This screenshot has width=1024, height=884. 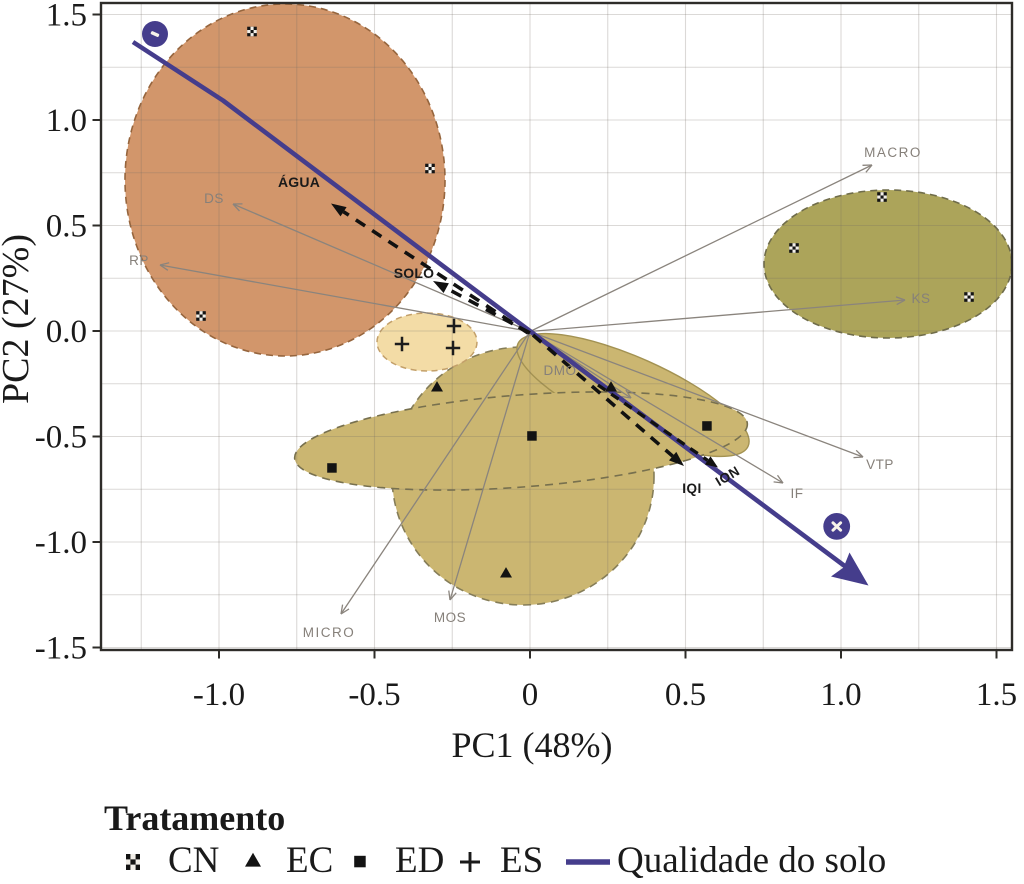 I want to click on svg-text: KS, so click(x=920, y=298).